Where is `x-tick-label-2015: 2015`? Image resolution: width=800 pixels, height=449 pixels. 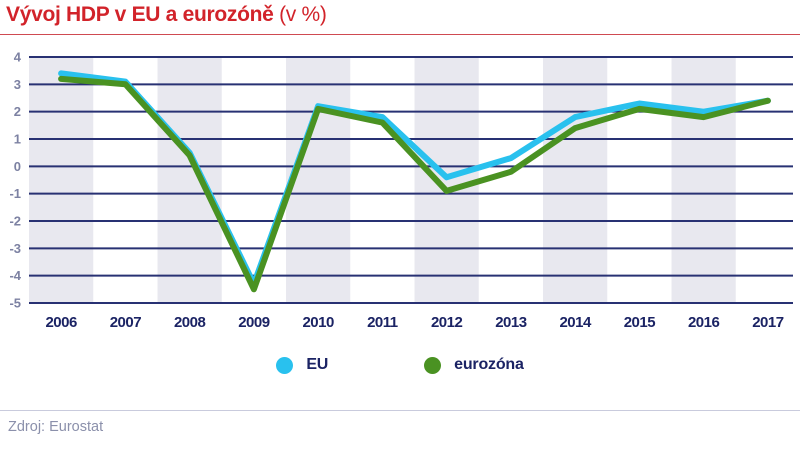
x-tick-label-2015: 2015 is located at coordinates (640, 322).